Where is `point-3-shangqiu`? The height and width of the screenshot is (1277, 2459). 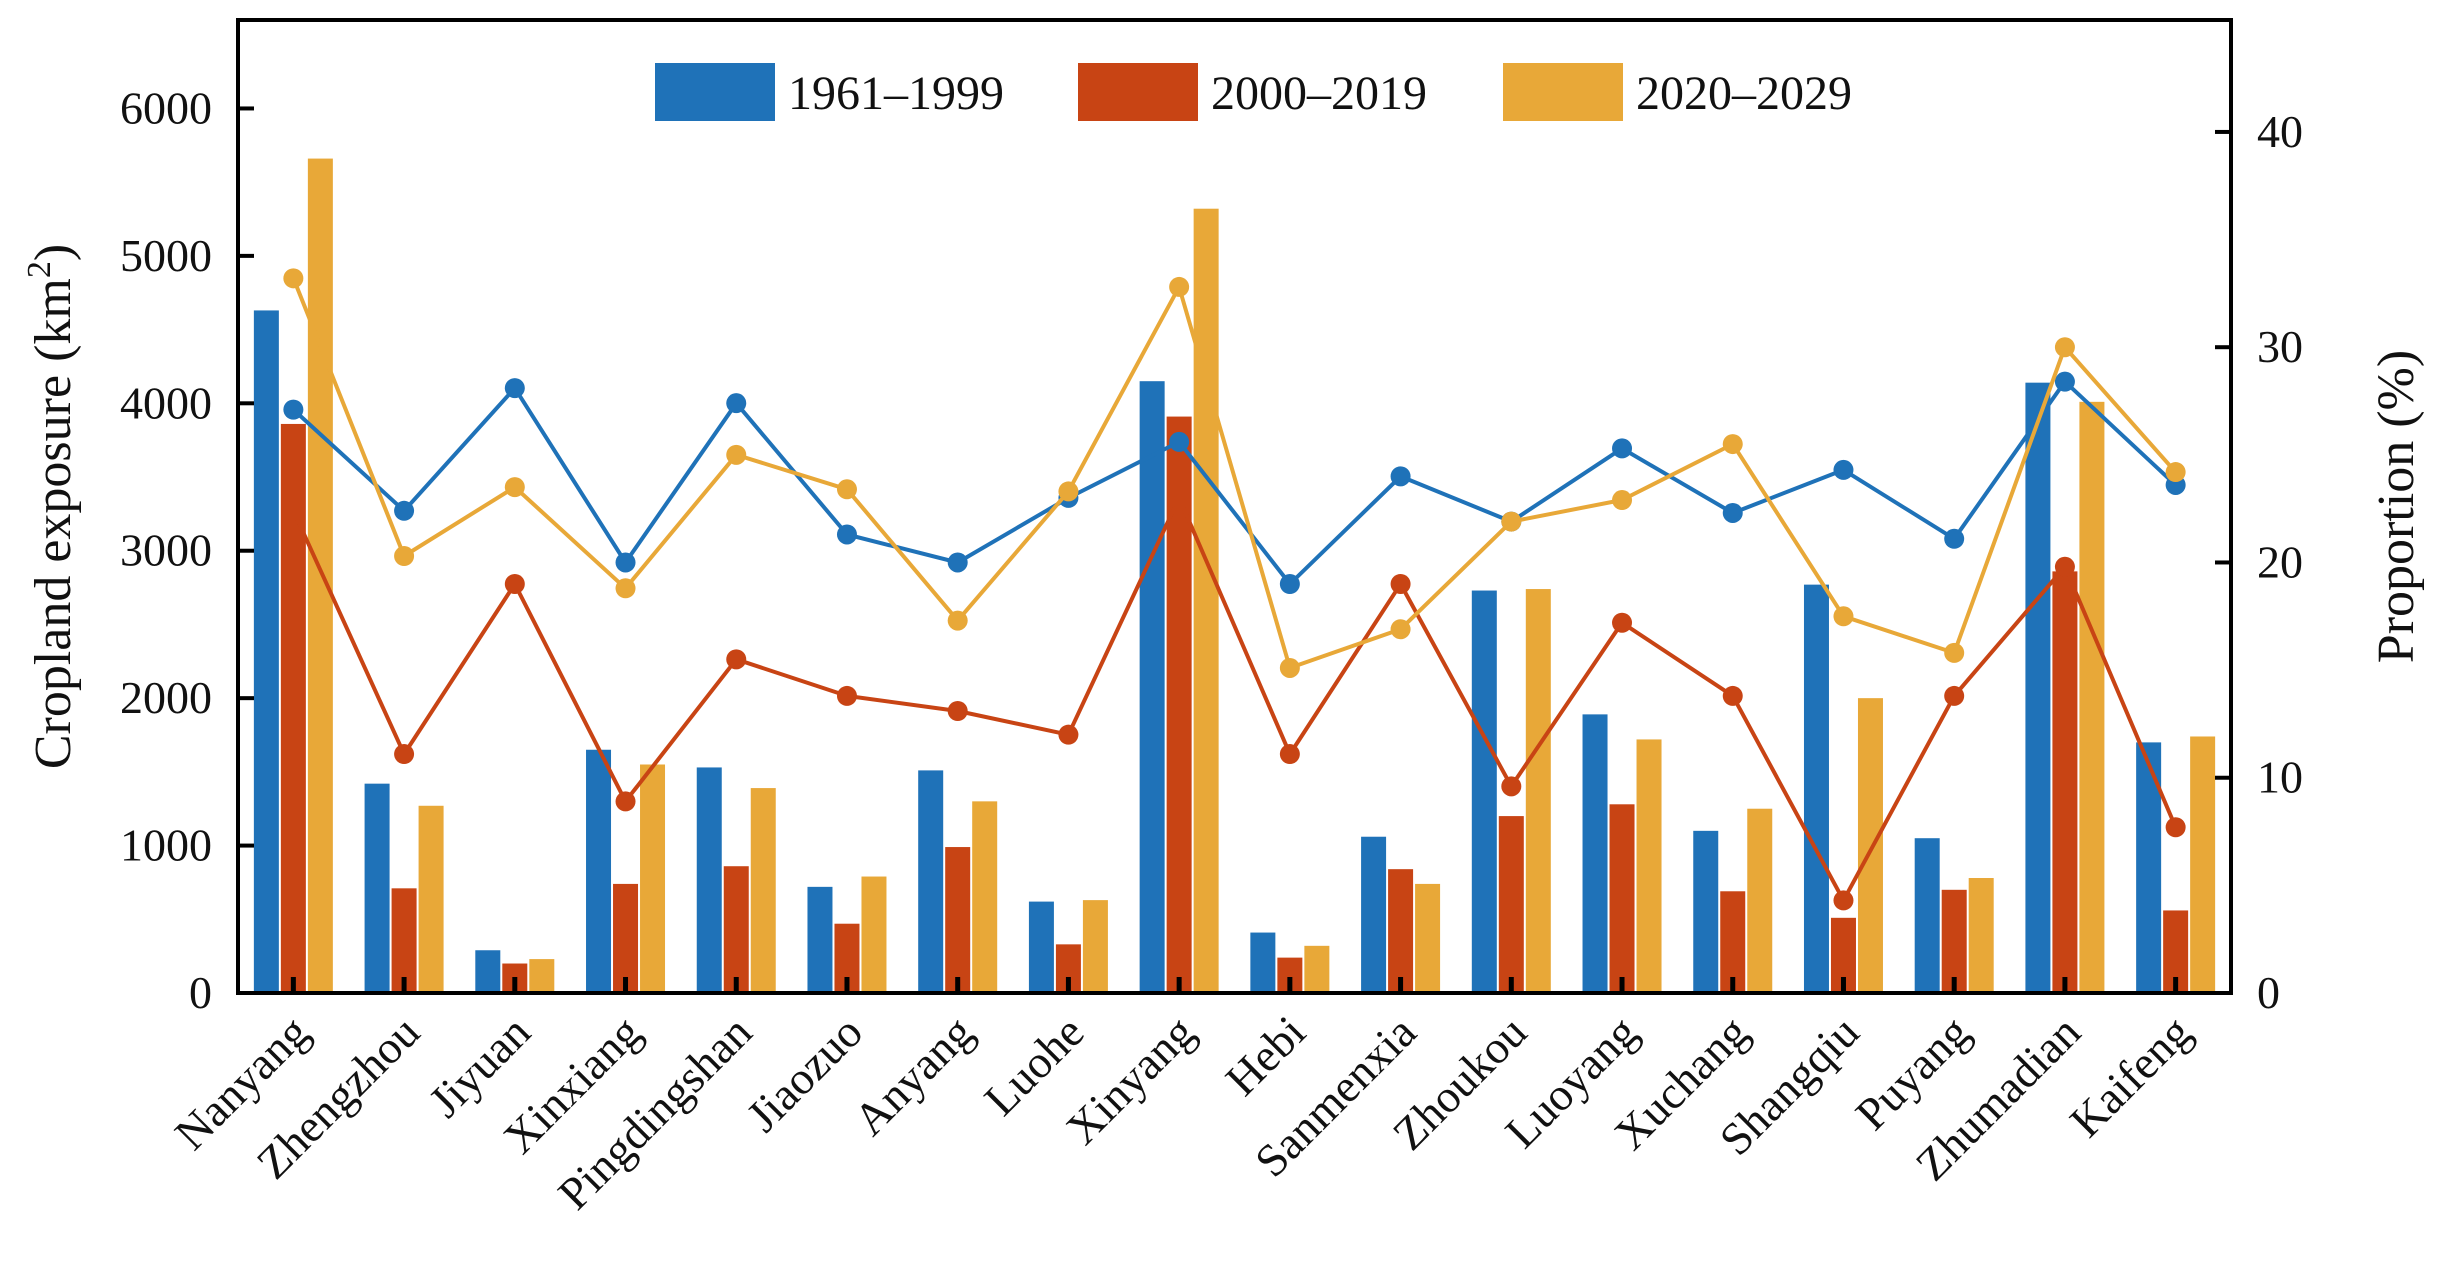
point-3-shangqiu is located at coordinates (1843, 616).